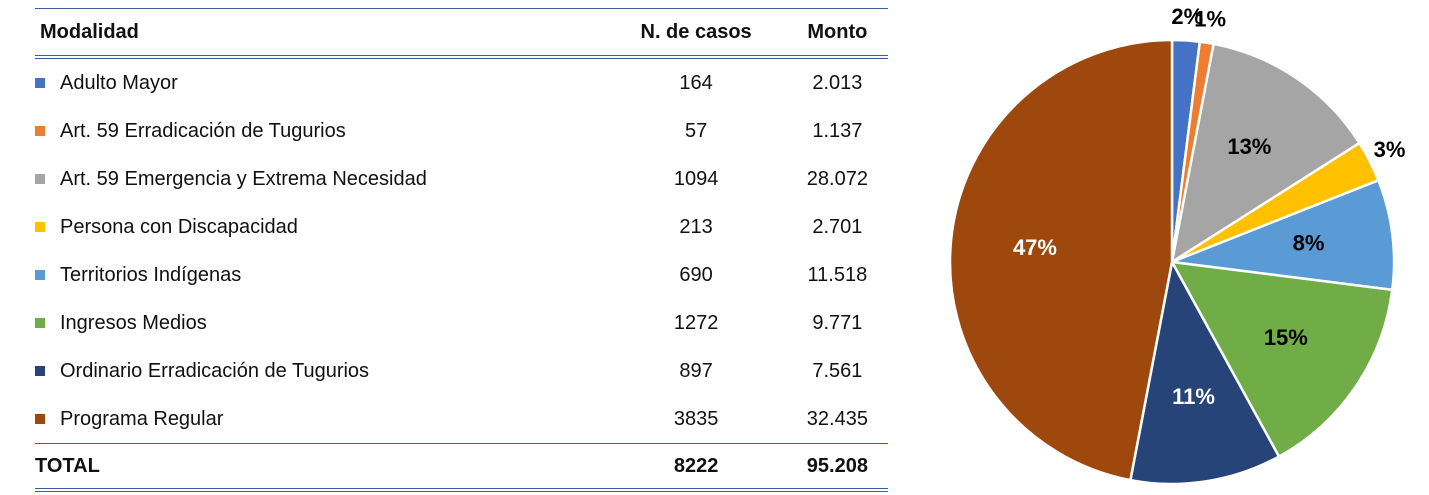 Image resolution: width=1429 pixels, height=495 pixels. I want to click on data-label: 3%, so click(1390, 149).